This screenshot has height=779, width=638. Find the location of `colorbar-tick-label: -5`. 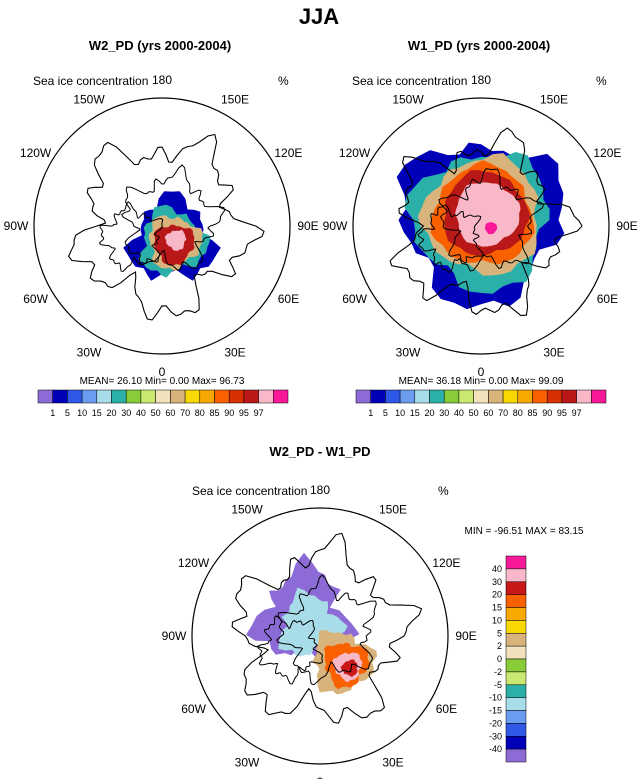

colorbar-tick-label: -5 is located at coordinates (498, 685).